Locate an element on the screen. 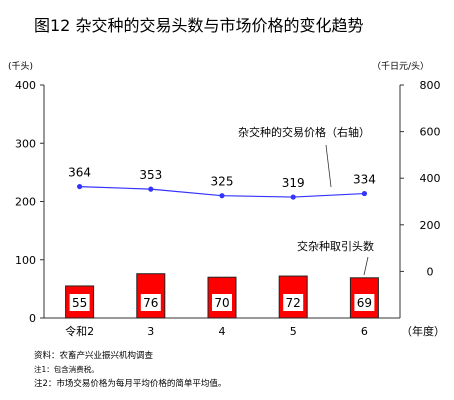 Image resolution: width=454 pixels, height=400 pixels. left-axis-tick-label: 200 is located at coordinates (25, 202).